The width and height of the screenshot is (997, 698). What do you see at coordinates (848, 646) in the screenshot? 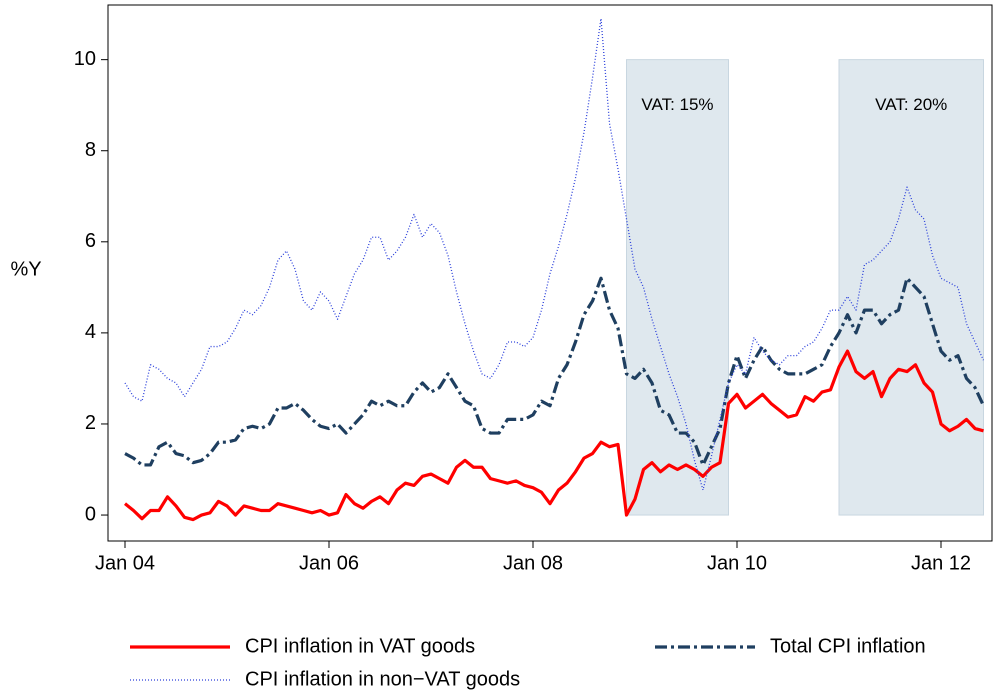
I see `legend-label: Total CPI inflation` at bounding box center [848, 646].